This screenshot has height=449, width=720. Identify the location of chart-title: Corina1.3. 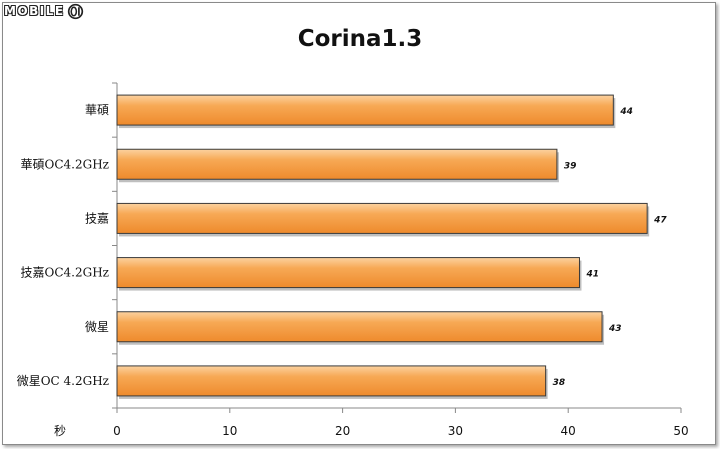
(360, 39).